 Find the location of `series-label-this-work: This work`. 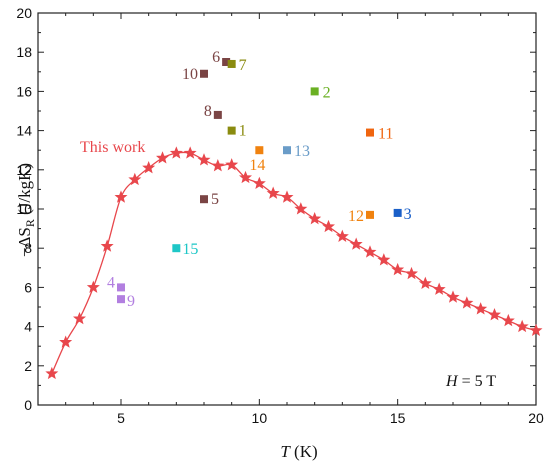

series-label-this-work: This work is located at coordinates (112, 147).